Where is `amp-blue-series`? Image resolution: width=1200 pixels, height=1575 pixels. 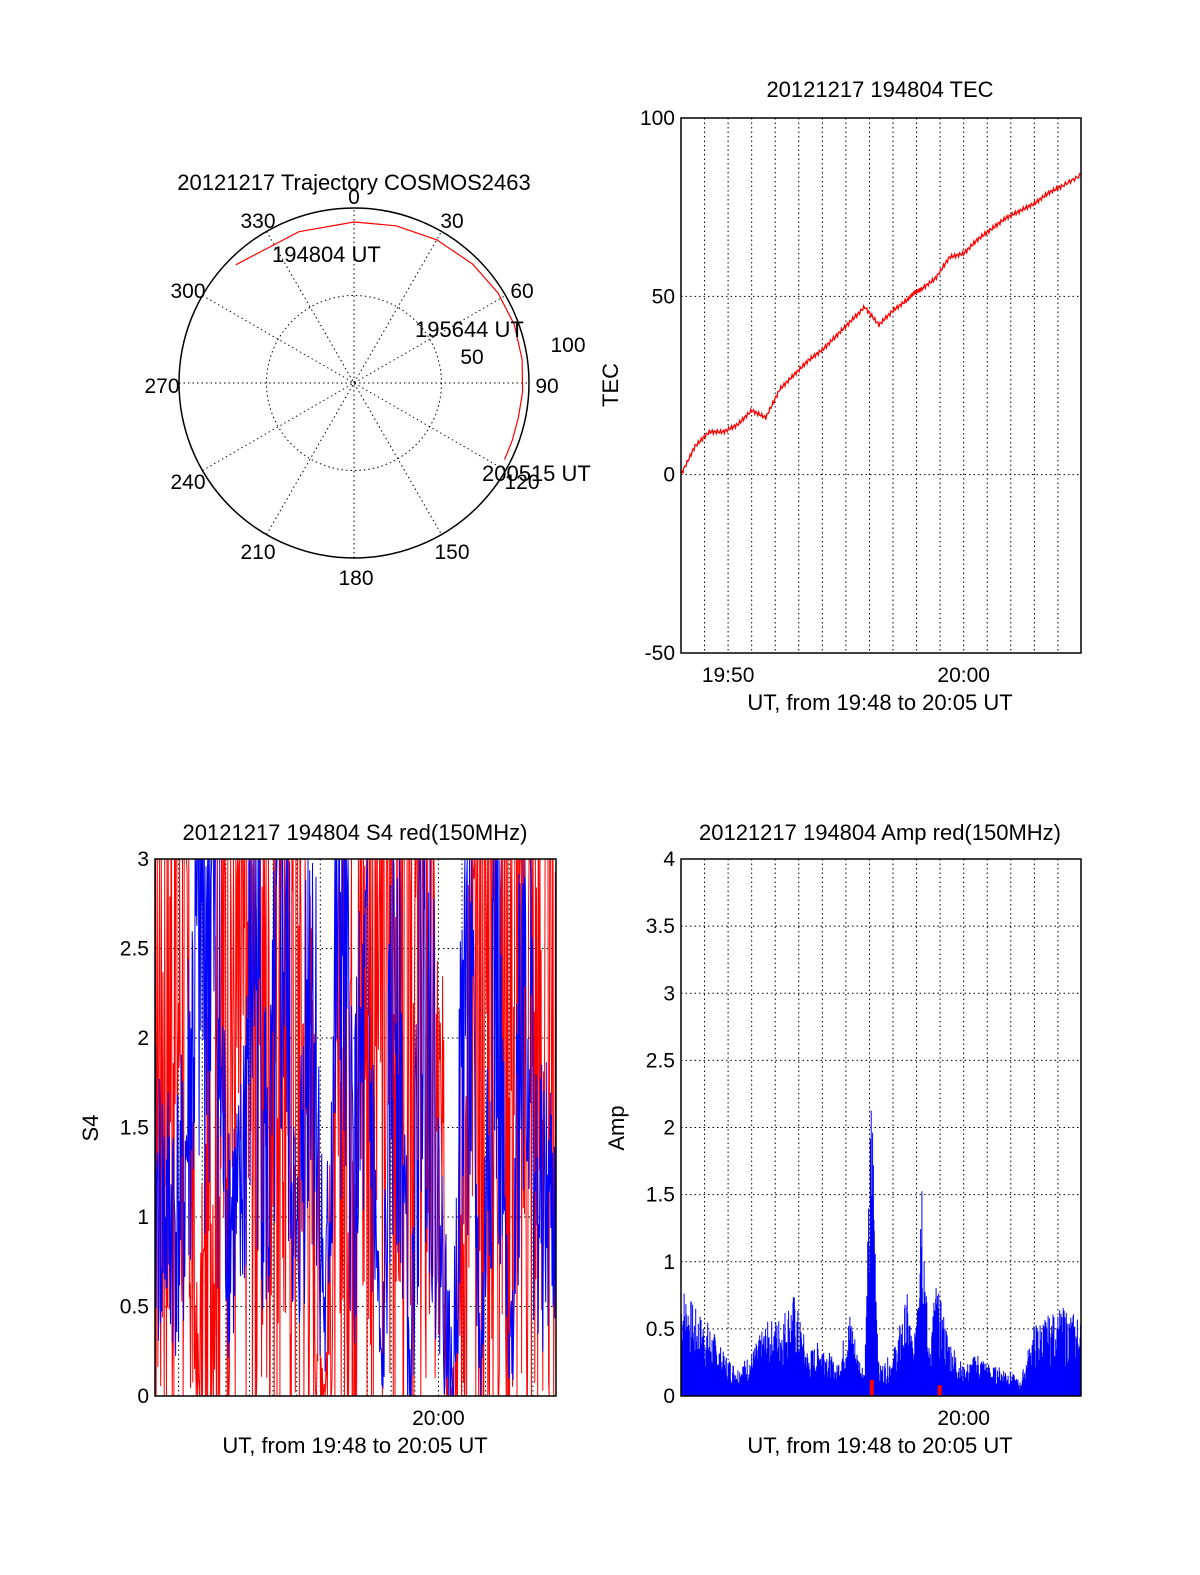
amp-blue-series is located at coordinates (881, 1253).